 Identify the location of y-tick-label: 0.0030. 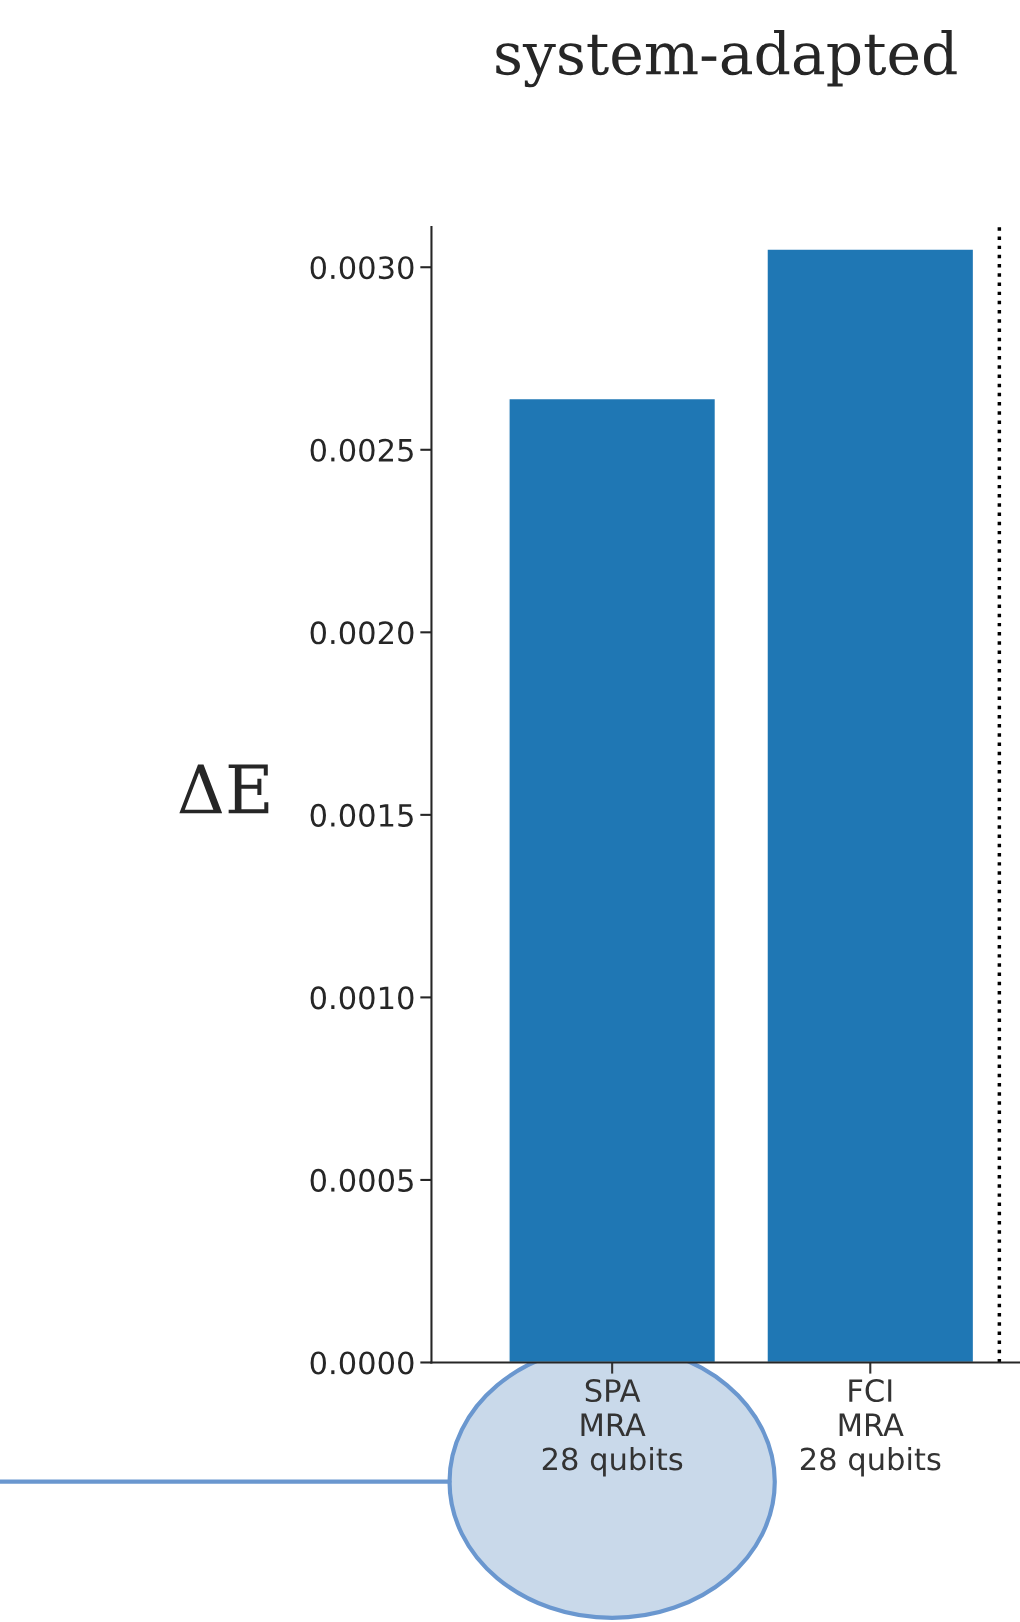
(362, 268).